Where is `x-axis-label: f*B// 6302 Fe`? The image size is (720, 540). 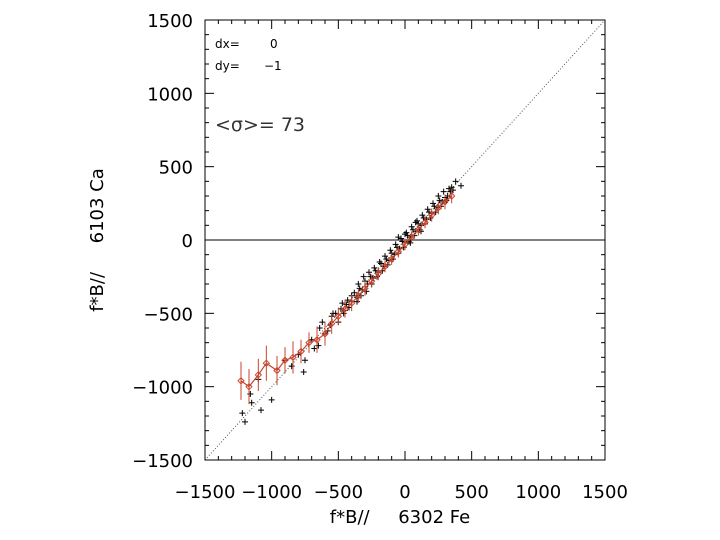 x-axis-label: f*B// 6302 Fe is located at coordinates (400, 517).